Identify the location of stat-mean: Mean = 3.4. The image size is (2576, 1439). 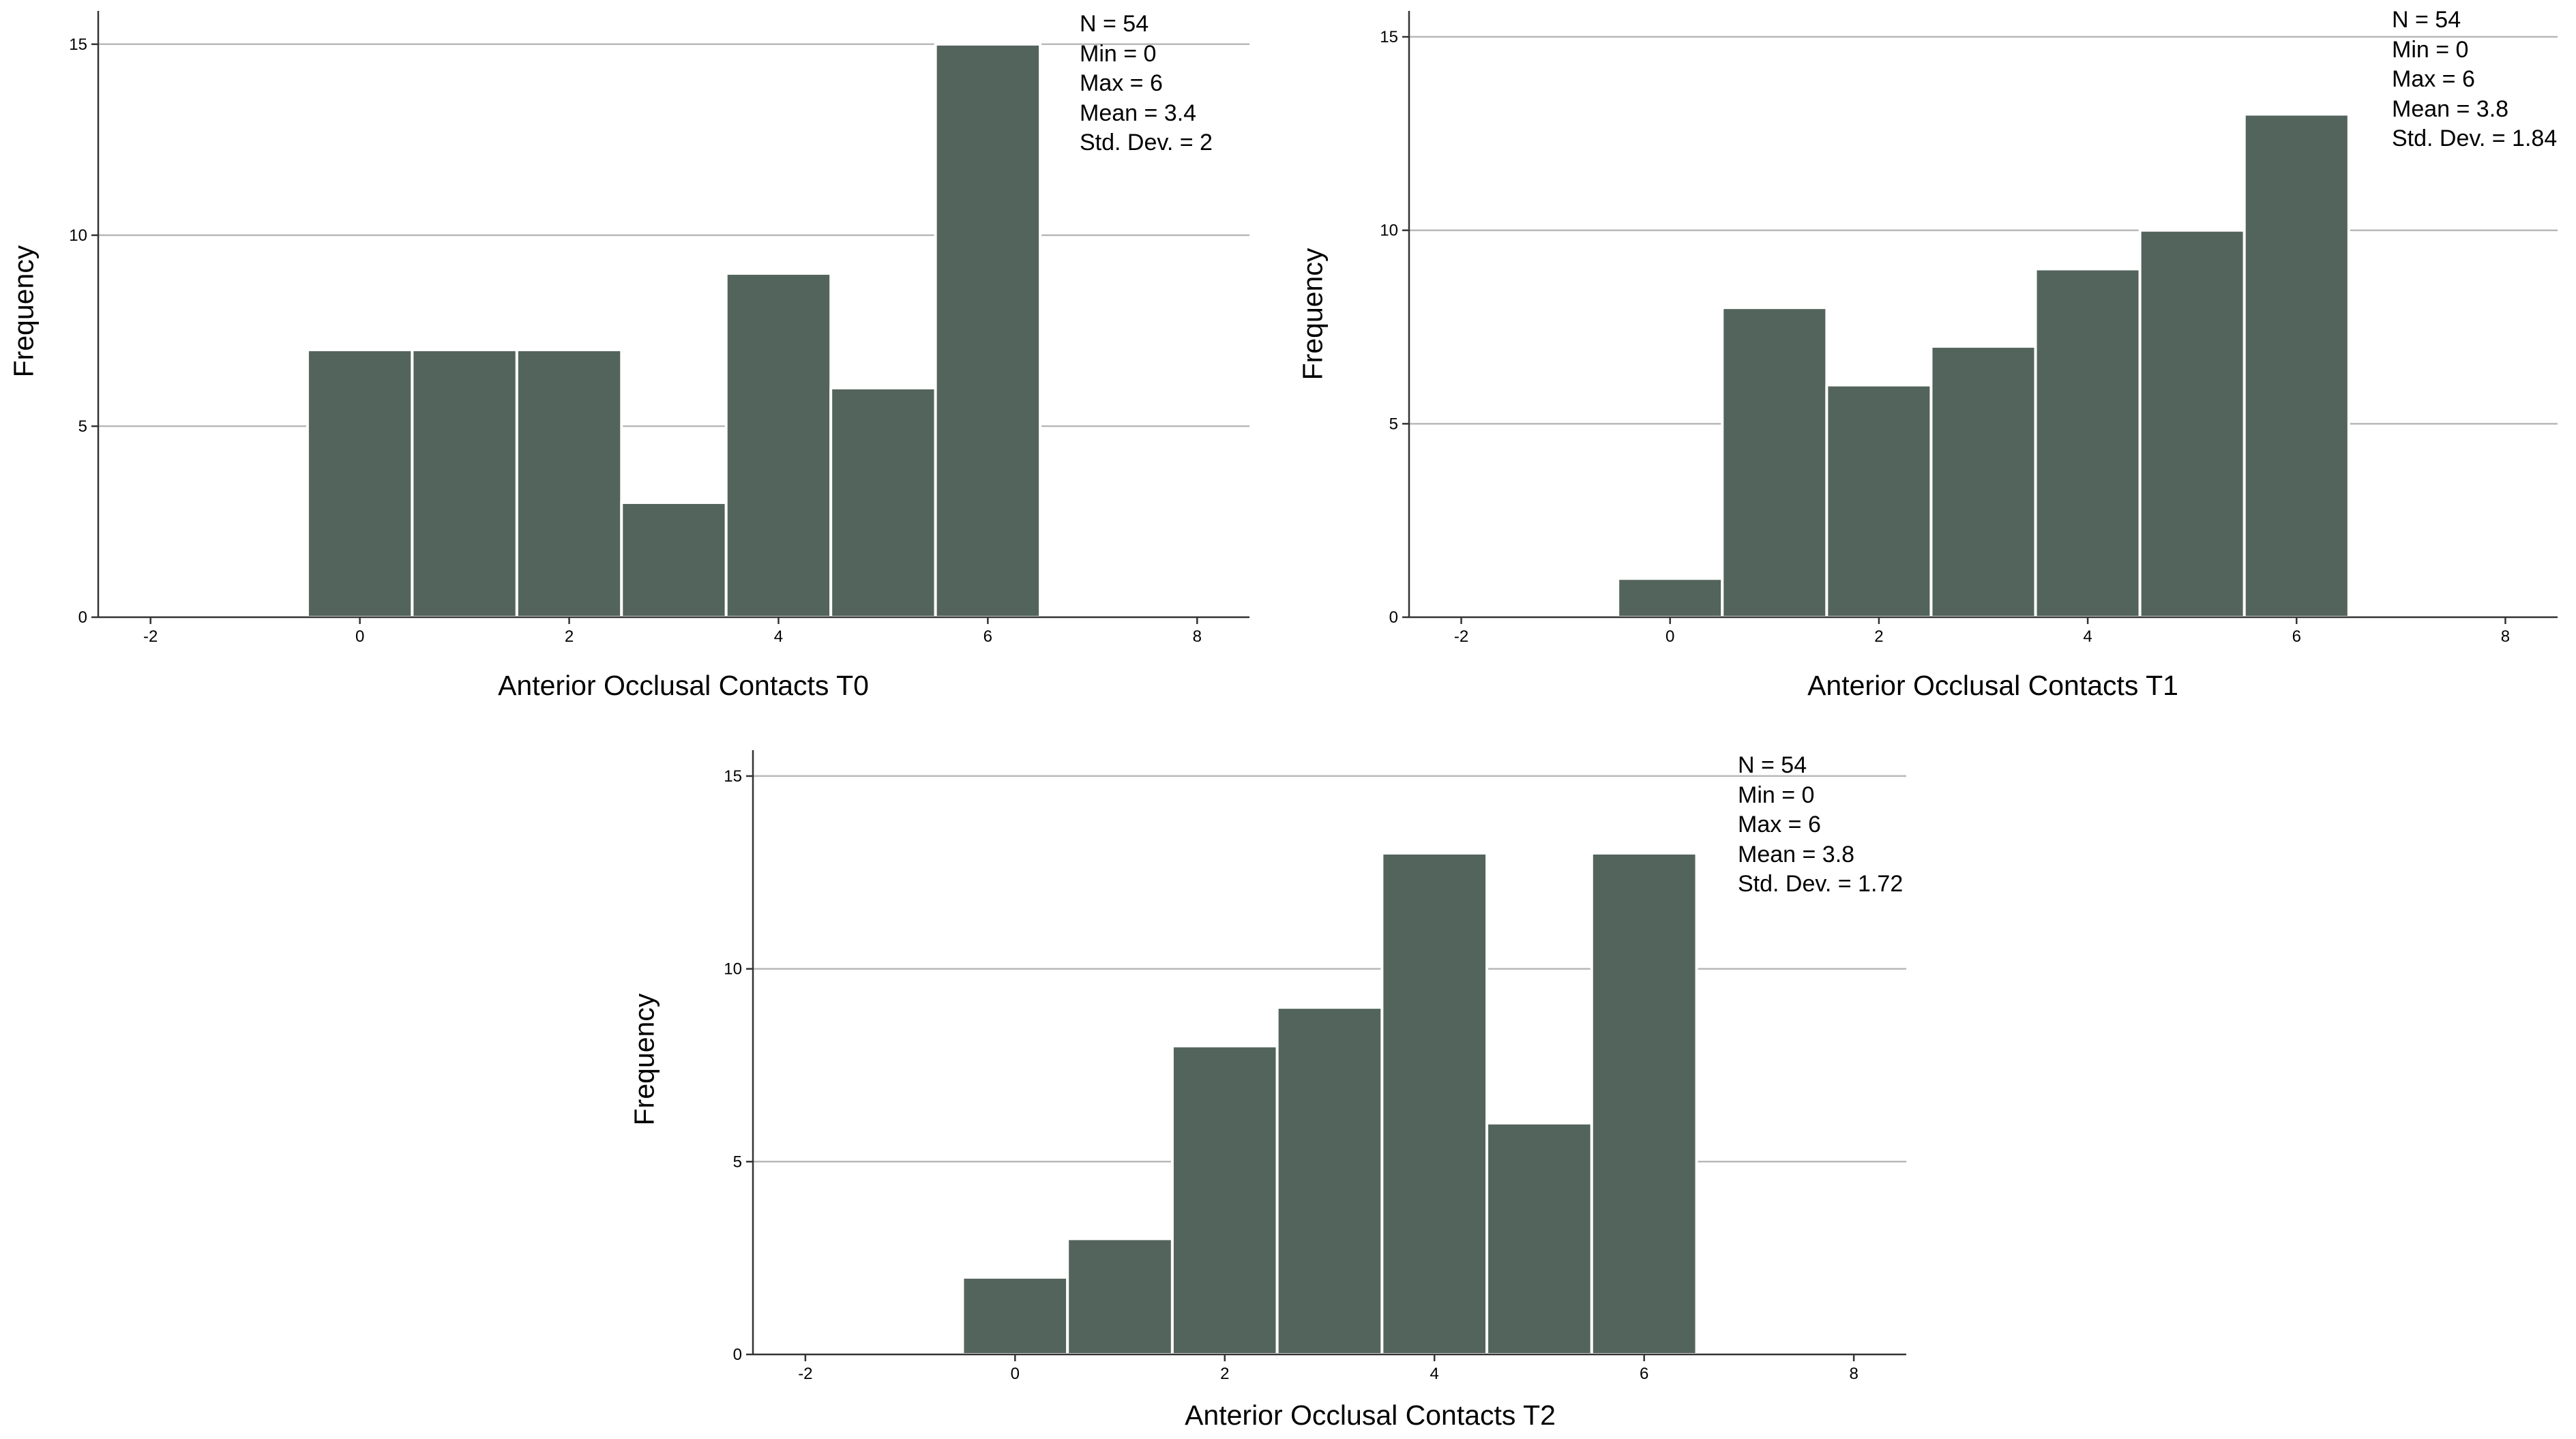
(1138, 113).